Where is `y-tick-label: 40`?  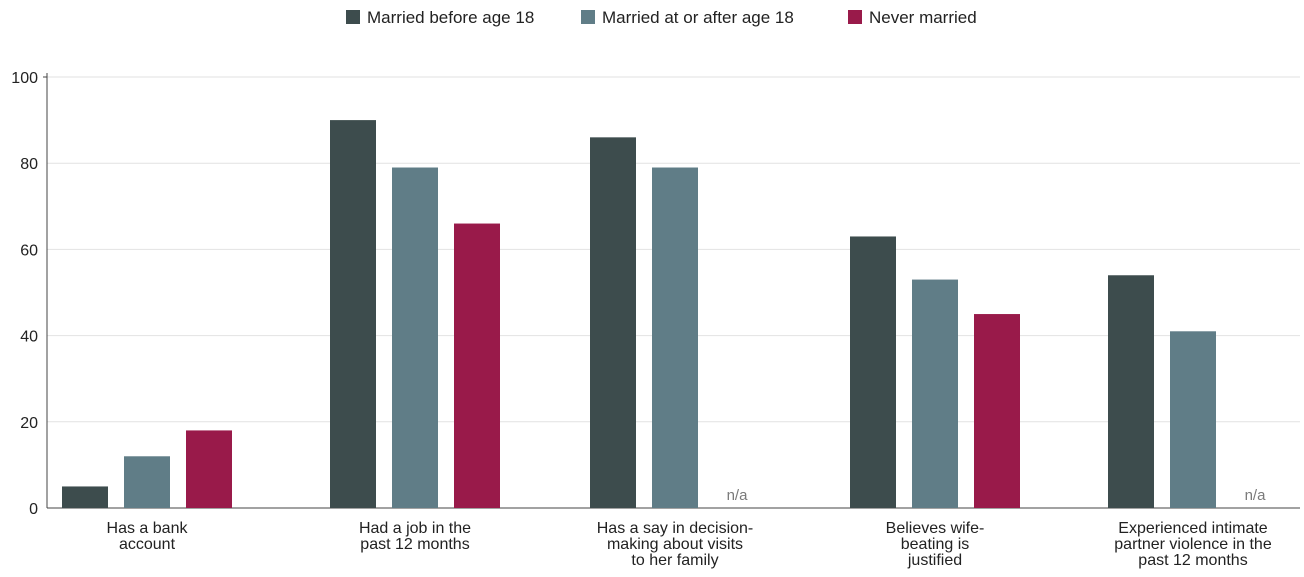 y-tick-label: 40 is located at coordinates (29, 337).